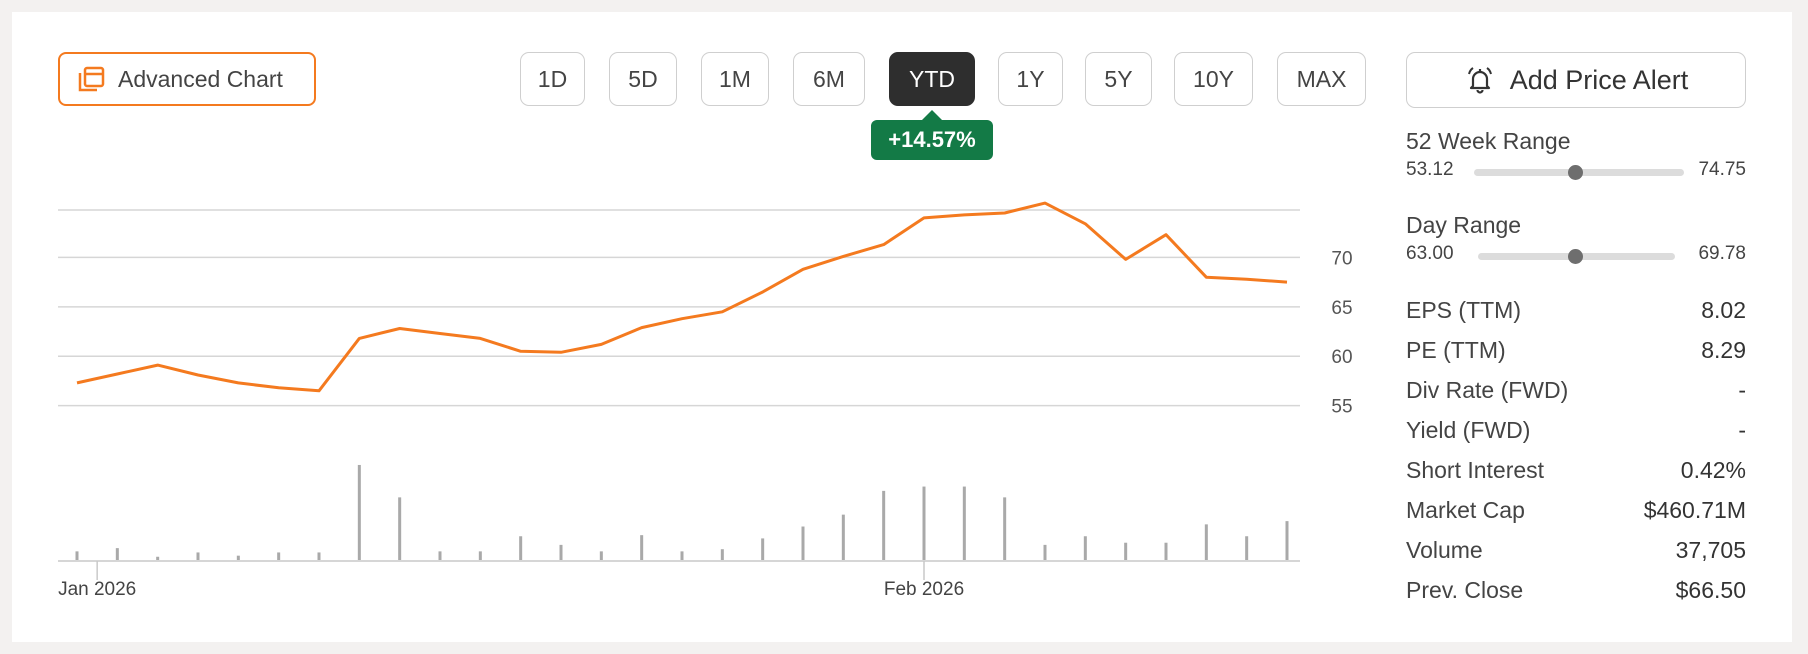 The height and width of the screenshot is (654, 1808). Describe the element at coordinates (1341, 308) in the screenshot. I see `y-tick-label: 65` at that location.